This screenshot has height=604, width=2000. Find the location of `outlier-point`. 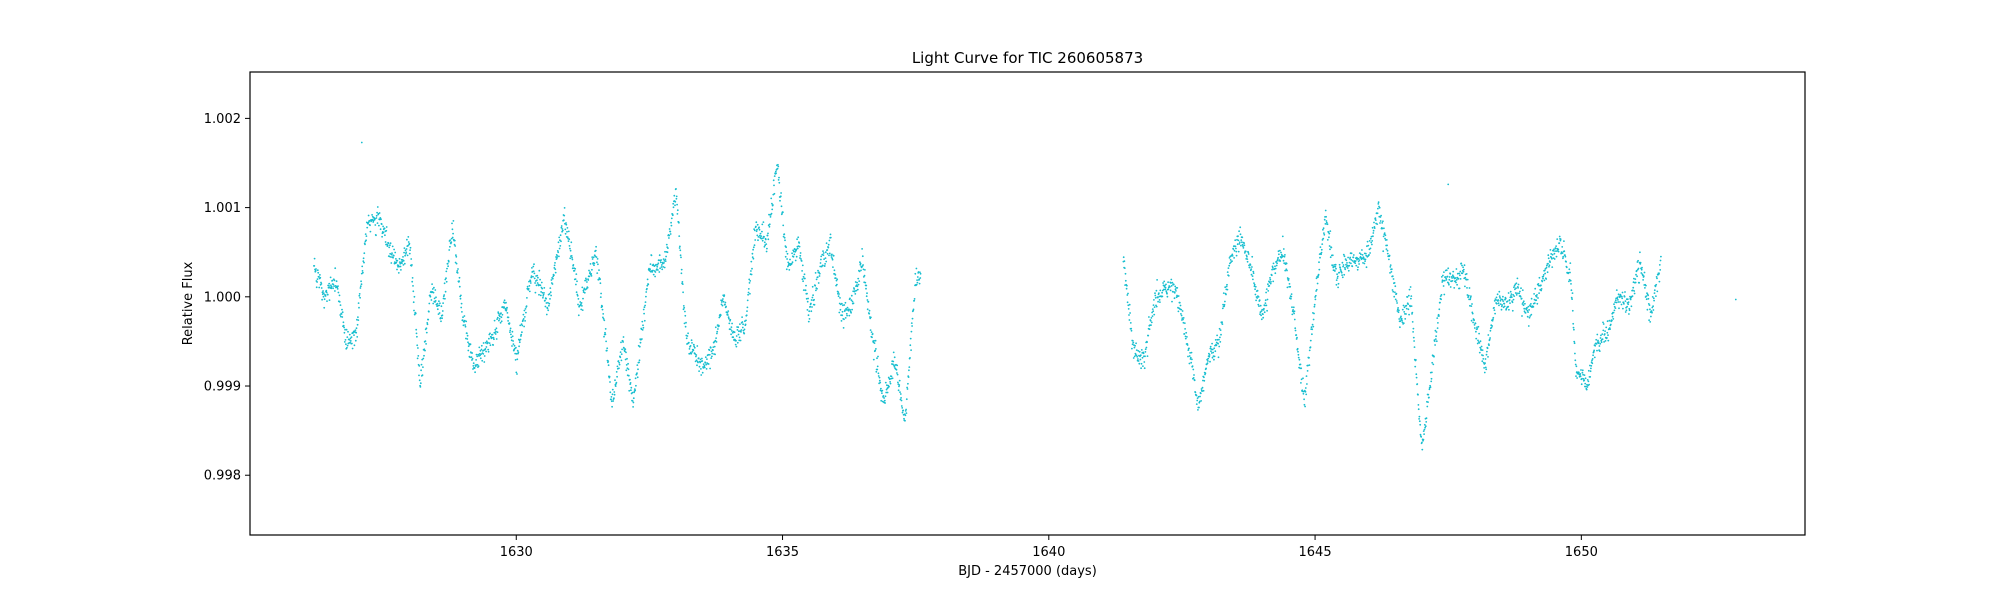

outlier-point is located at coordinates (1735, 299).